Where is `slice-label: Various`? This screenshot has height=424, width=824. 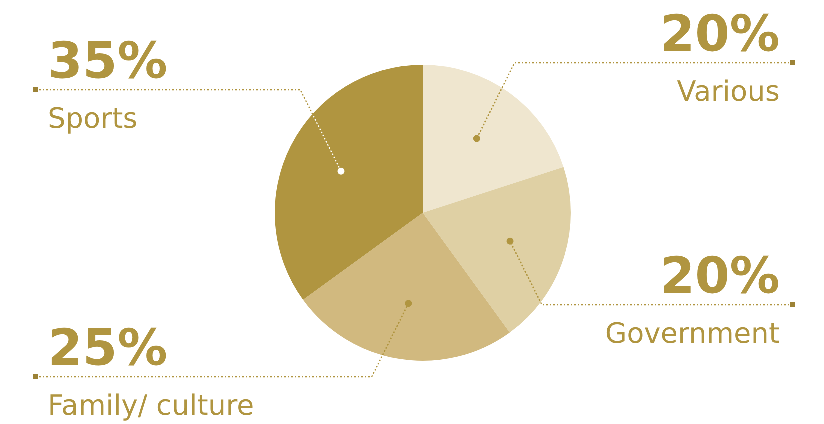 slice-label: Various is located at coordinates (728, 91).